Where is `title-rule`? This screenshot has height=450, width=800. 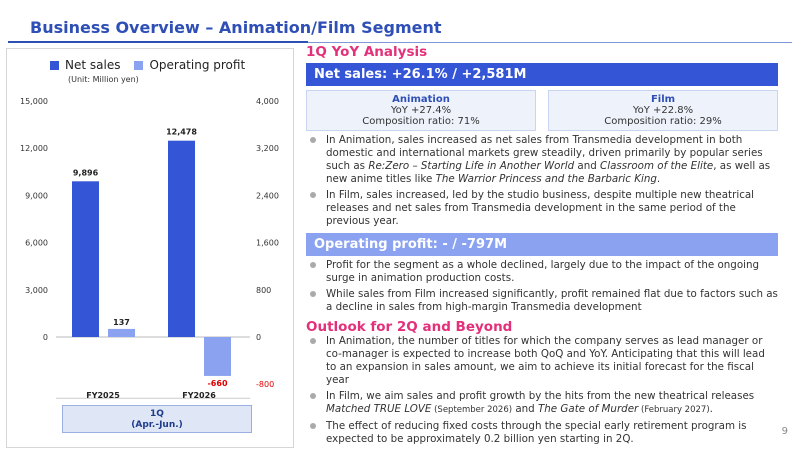
title-rule is located at coordinates (400, 42).